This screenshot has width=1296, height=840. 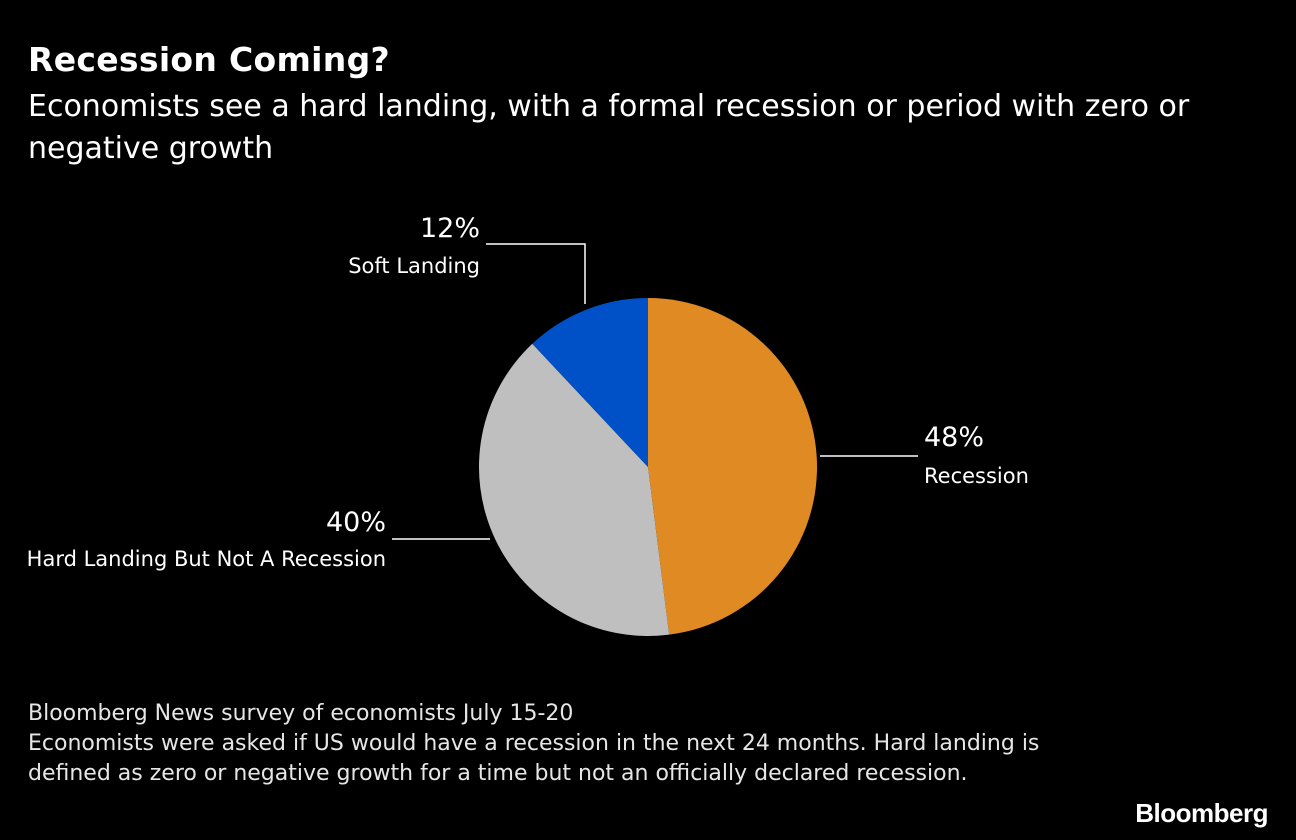 I want to click on pie-slice-recession, so click(x=733, y=466).